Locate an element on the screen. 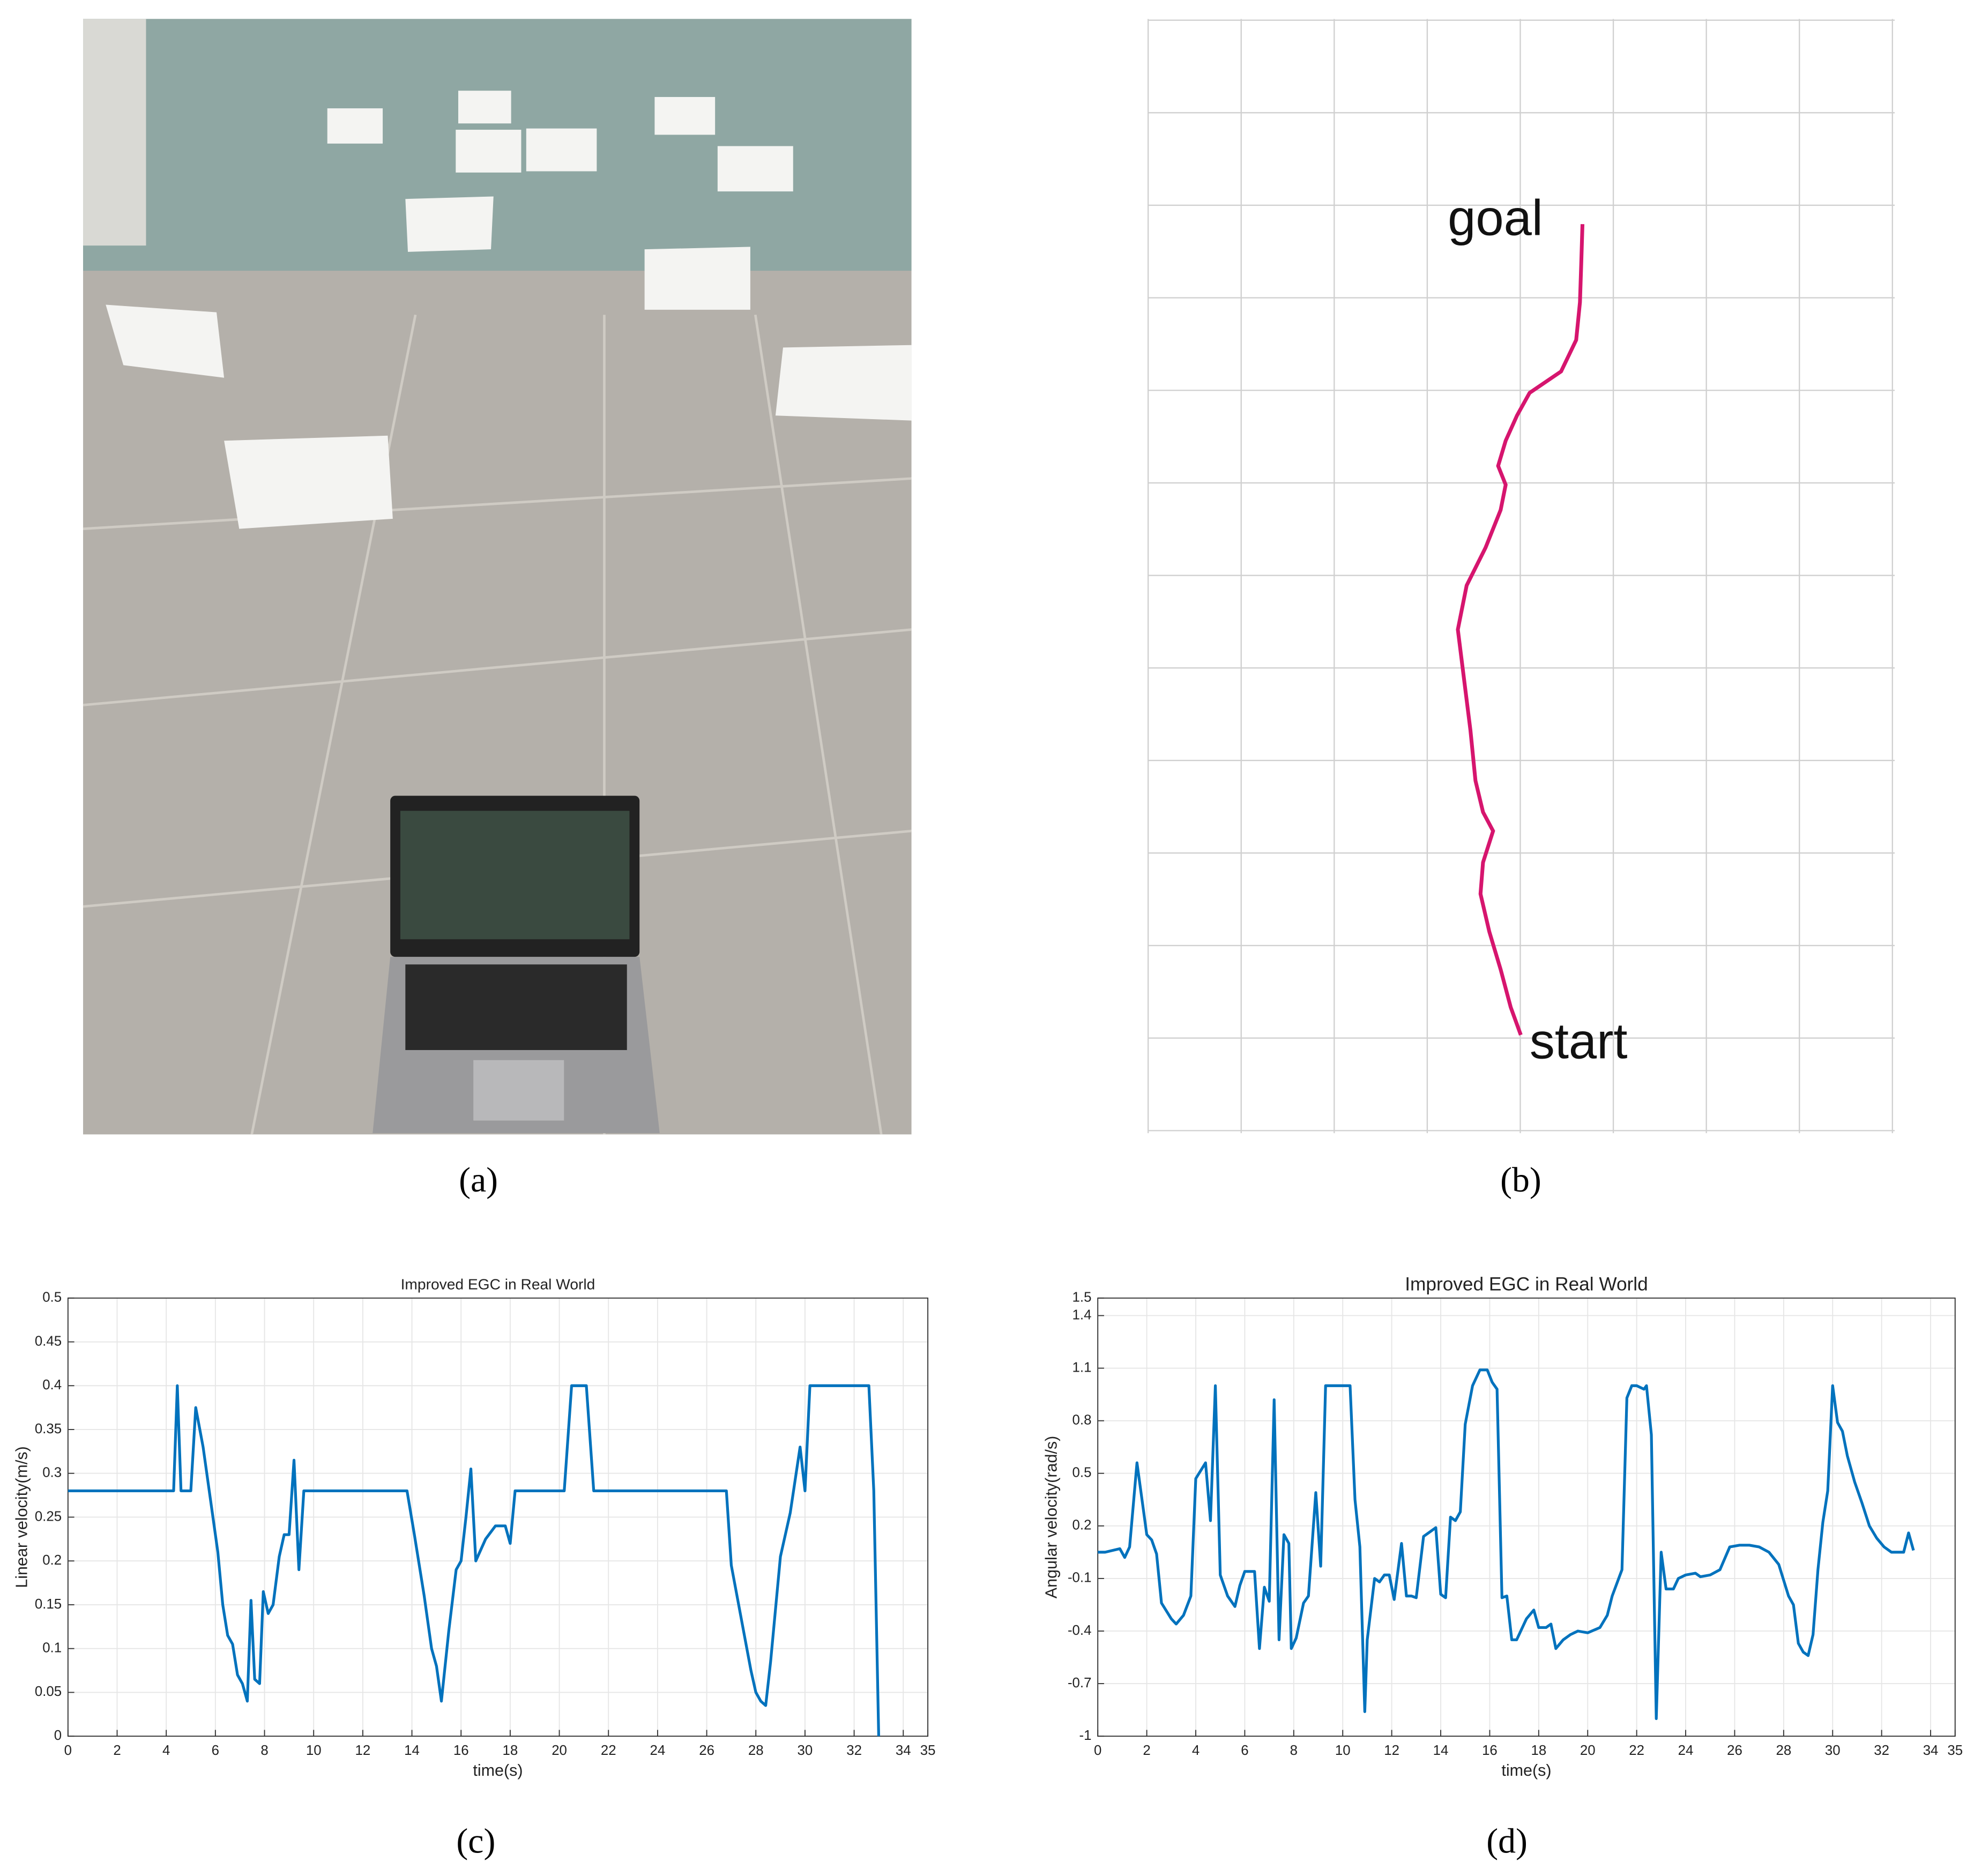 This screenshot has width=1974, height=1876. y-tick-label: 1.1 is located at coordinates (1082, 1368).